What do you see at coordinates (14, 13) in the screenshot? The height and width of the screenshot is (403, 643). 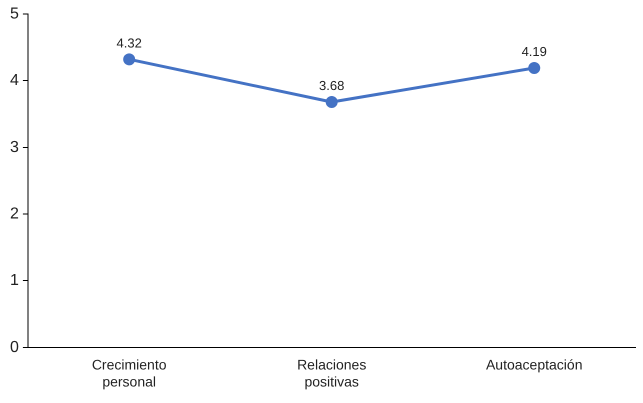 I see `y-tick-label: 5` at bounding box center [14, 13].